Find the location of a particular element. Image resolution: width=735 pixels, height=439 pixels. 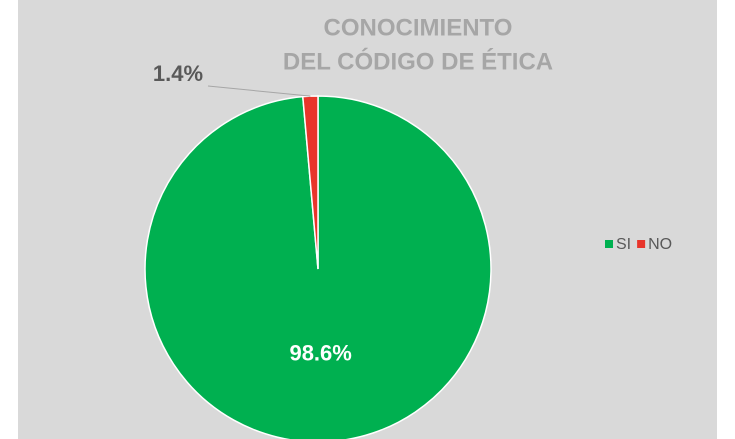

data-label: 98.6% is located at coordinates (320, 352).